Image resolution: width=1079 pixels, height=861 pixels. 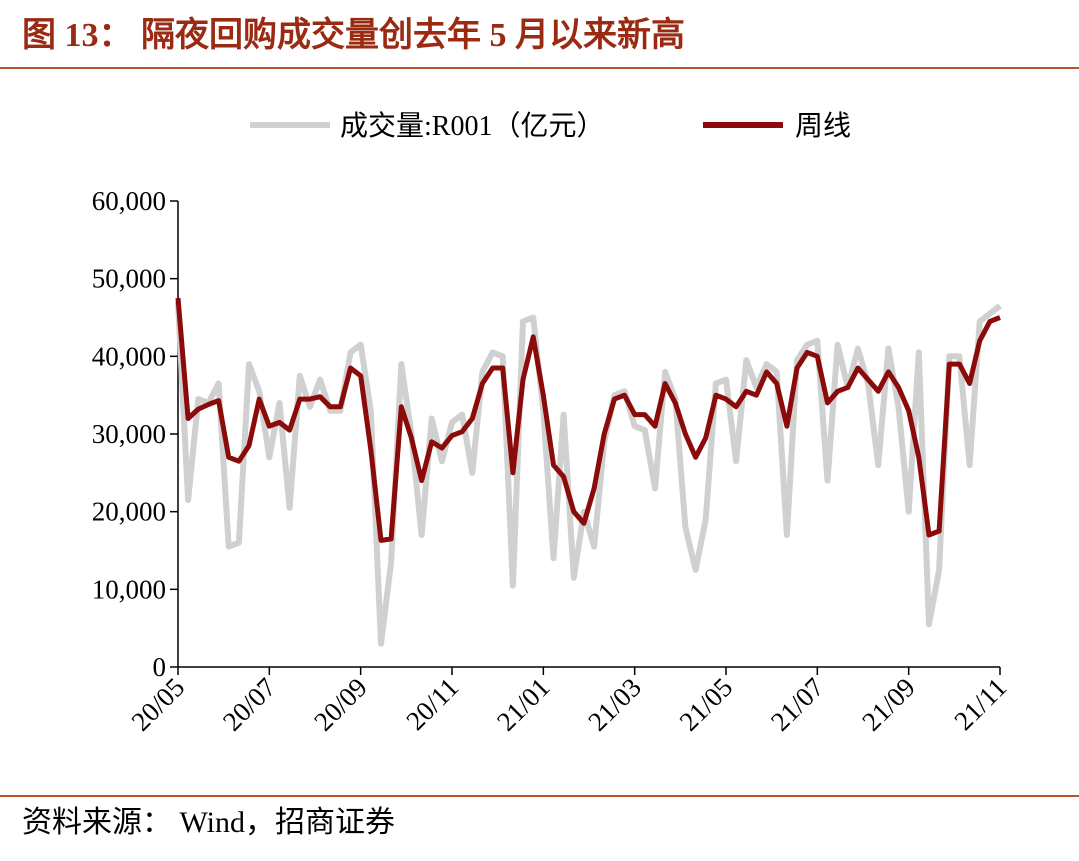 I want to click on y-tick-label: 10,000, so click(x=129, y=589).